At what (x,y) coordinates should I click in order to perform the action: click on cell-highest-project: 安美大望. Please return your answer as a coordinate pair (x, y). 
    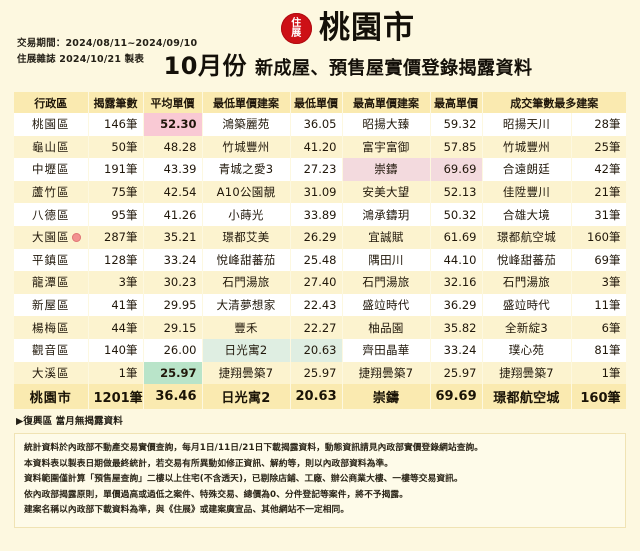
    Looking at the image, I should click on (385, 192).